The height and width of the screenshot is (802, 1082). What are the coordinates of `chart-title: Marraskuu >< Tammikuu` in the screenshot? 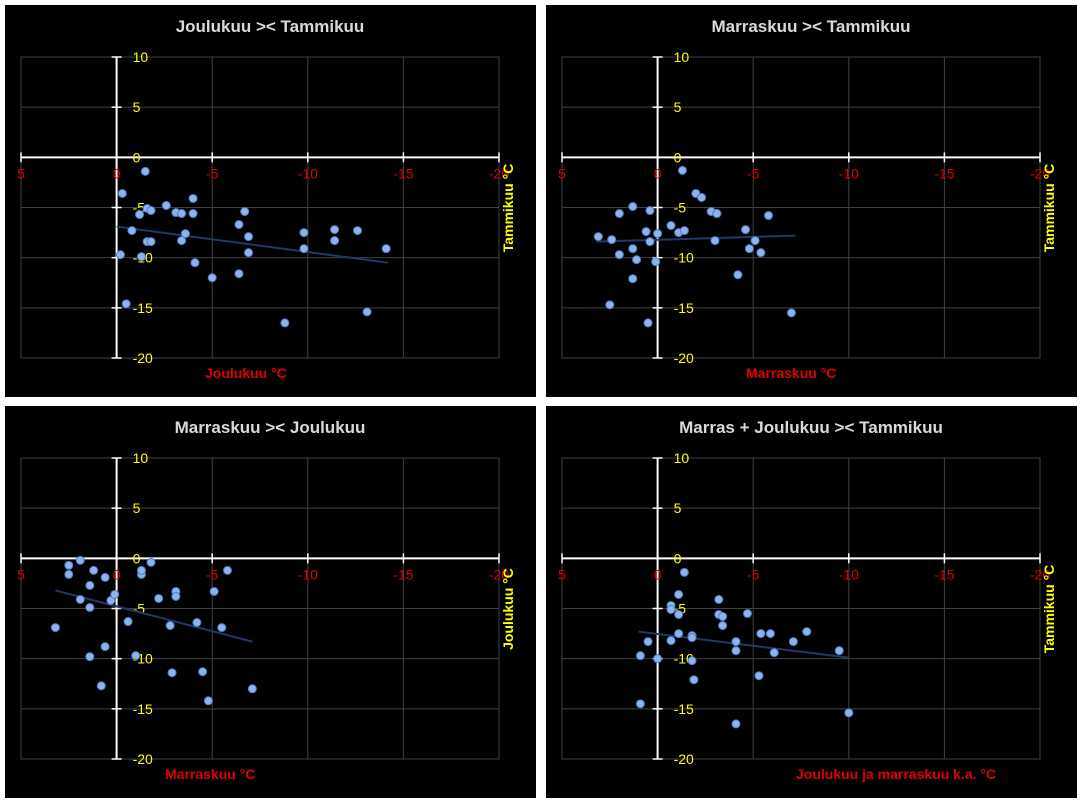 It's located at (810, 26).